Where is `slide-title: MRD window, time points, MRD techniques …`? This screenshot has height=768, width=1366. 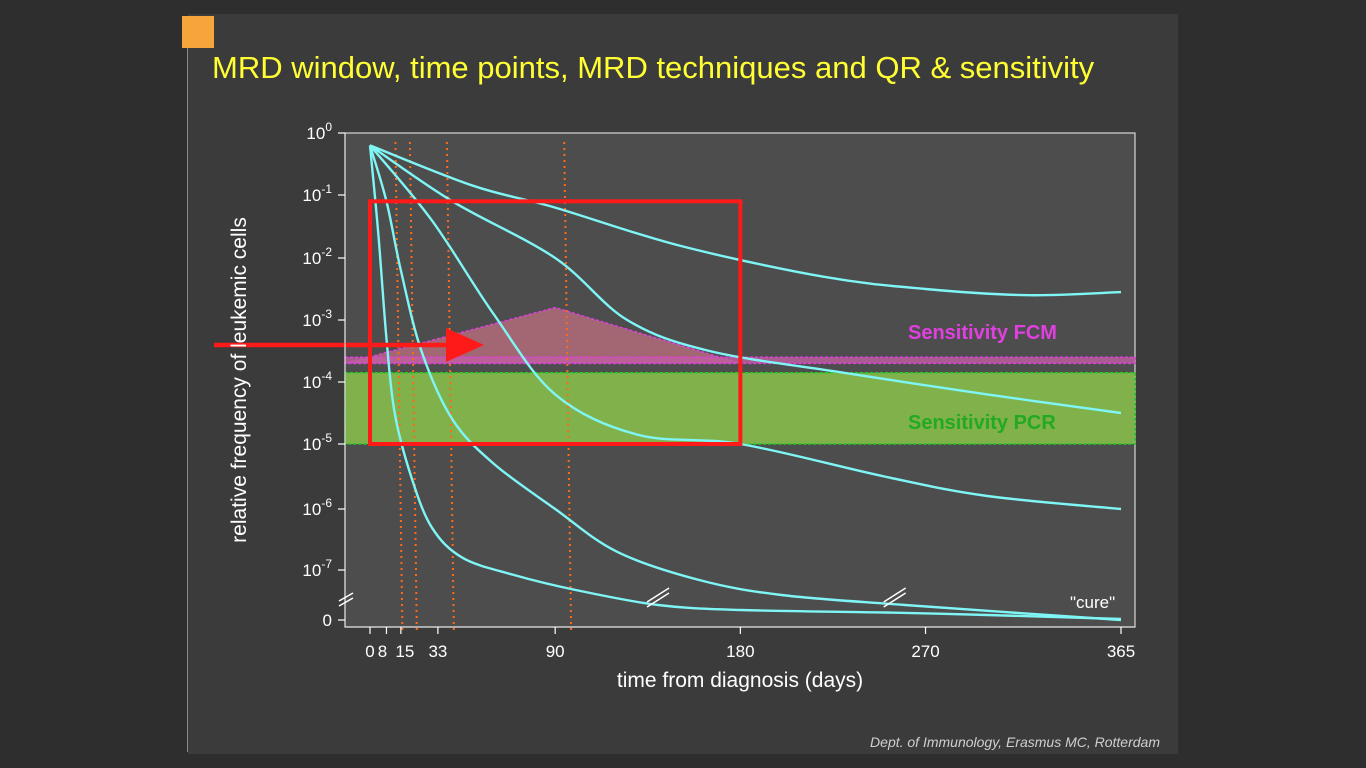
slide-title: MRD window, time points, MRD techniques … is located at coordinates (653, 67).